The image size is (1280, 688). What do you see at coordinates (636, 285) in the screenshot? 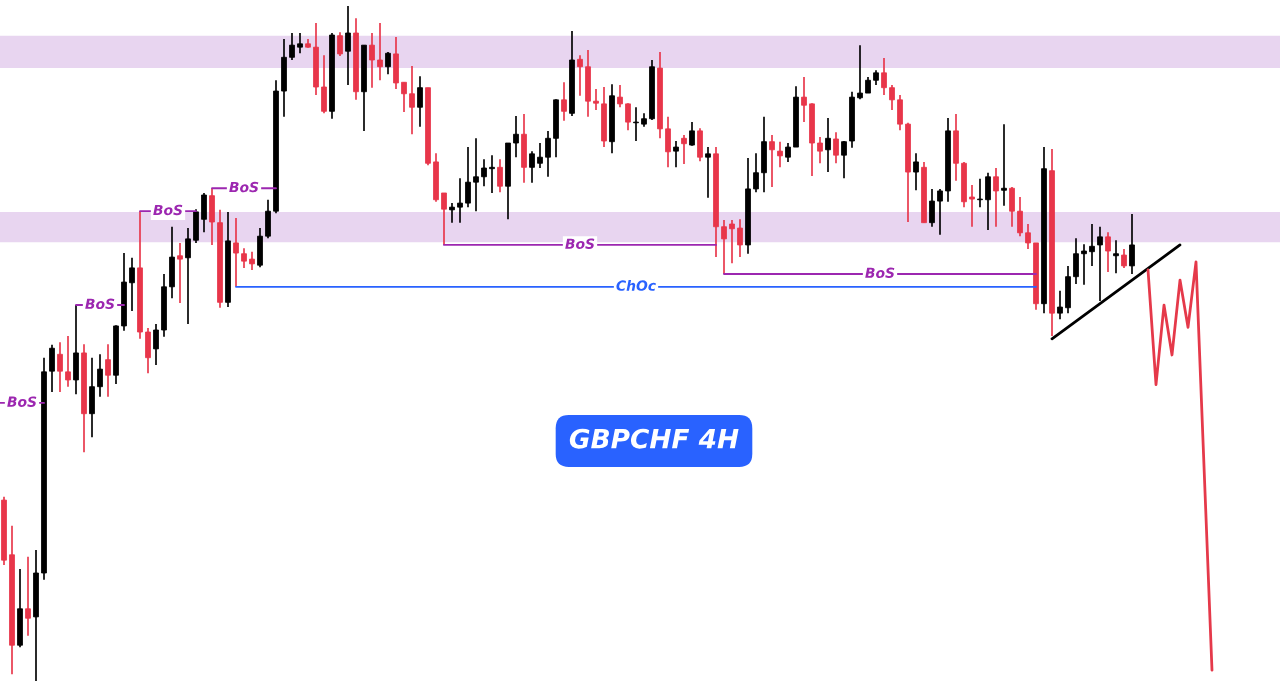
I see `ref-line-label: ChOc` at bounding box center [636, 285].